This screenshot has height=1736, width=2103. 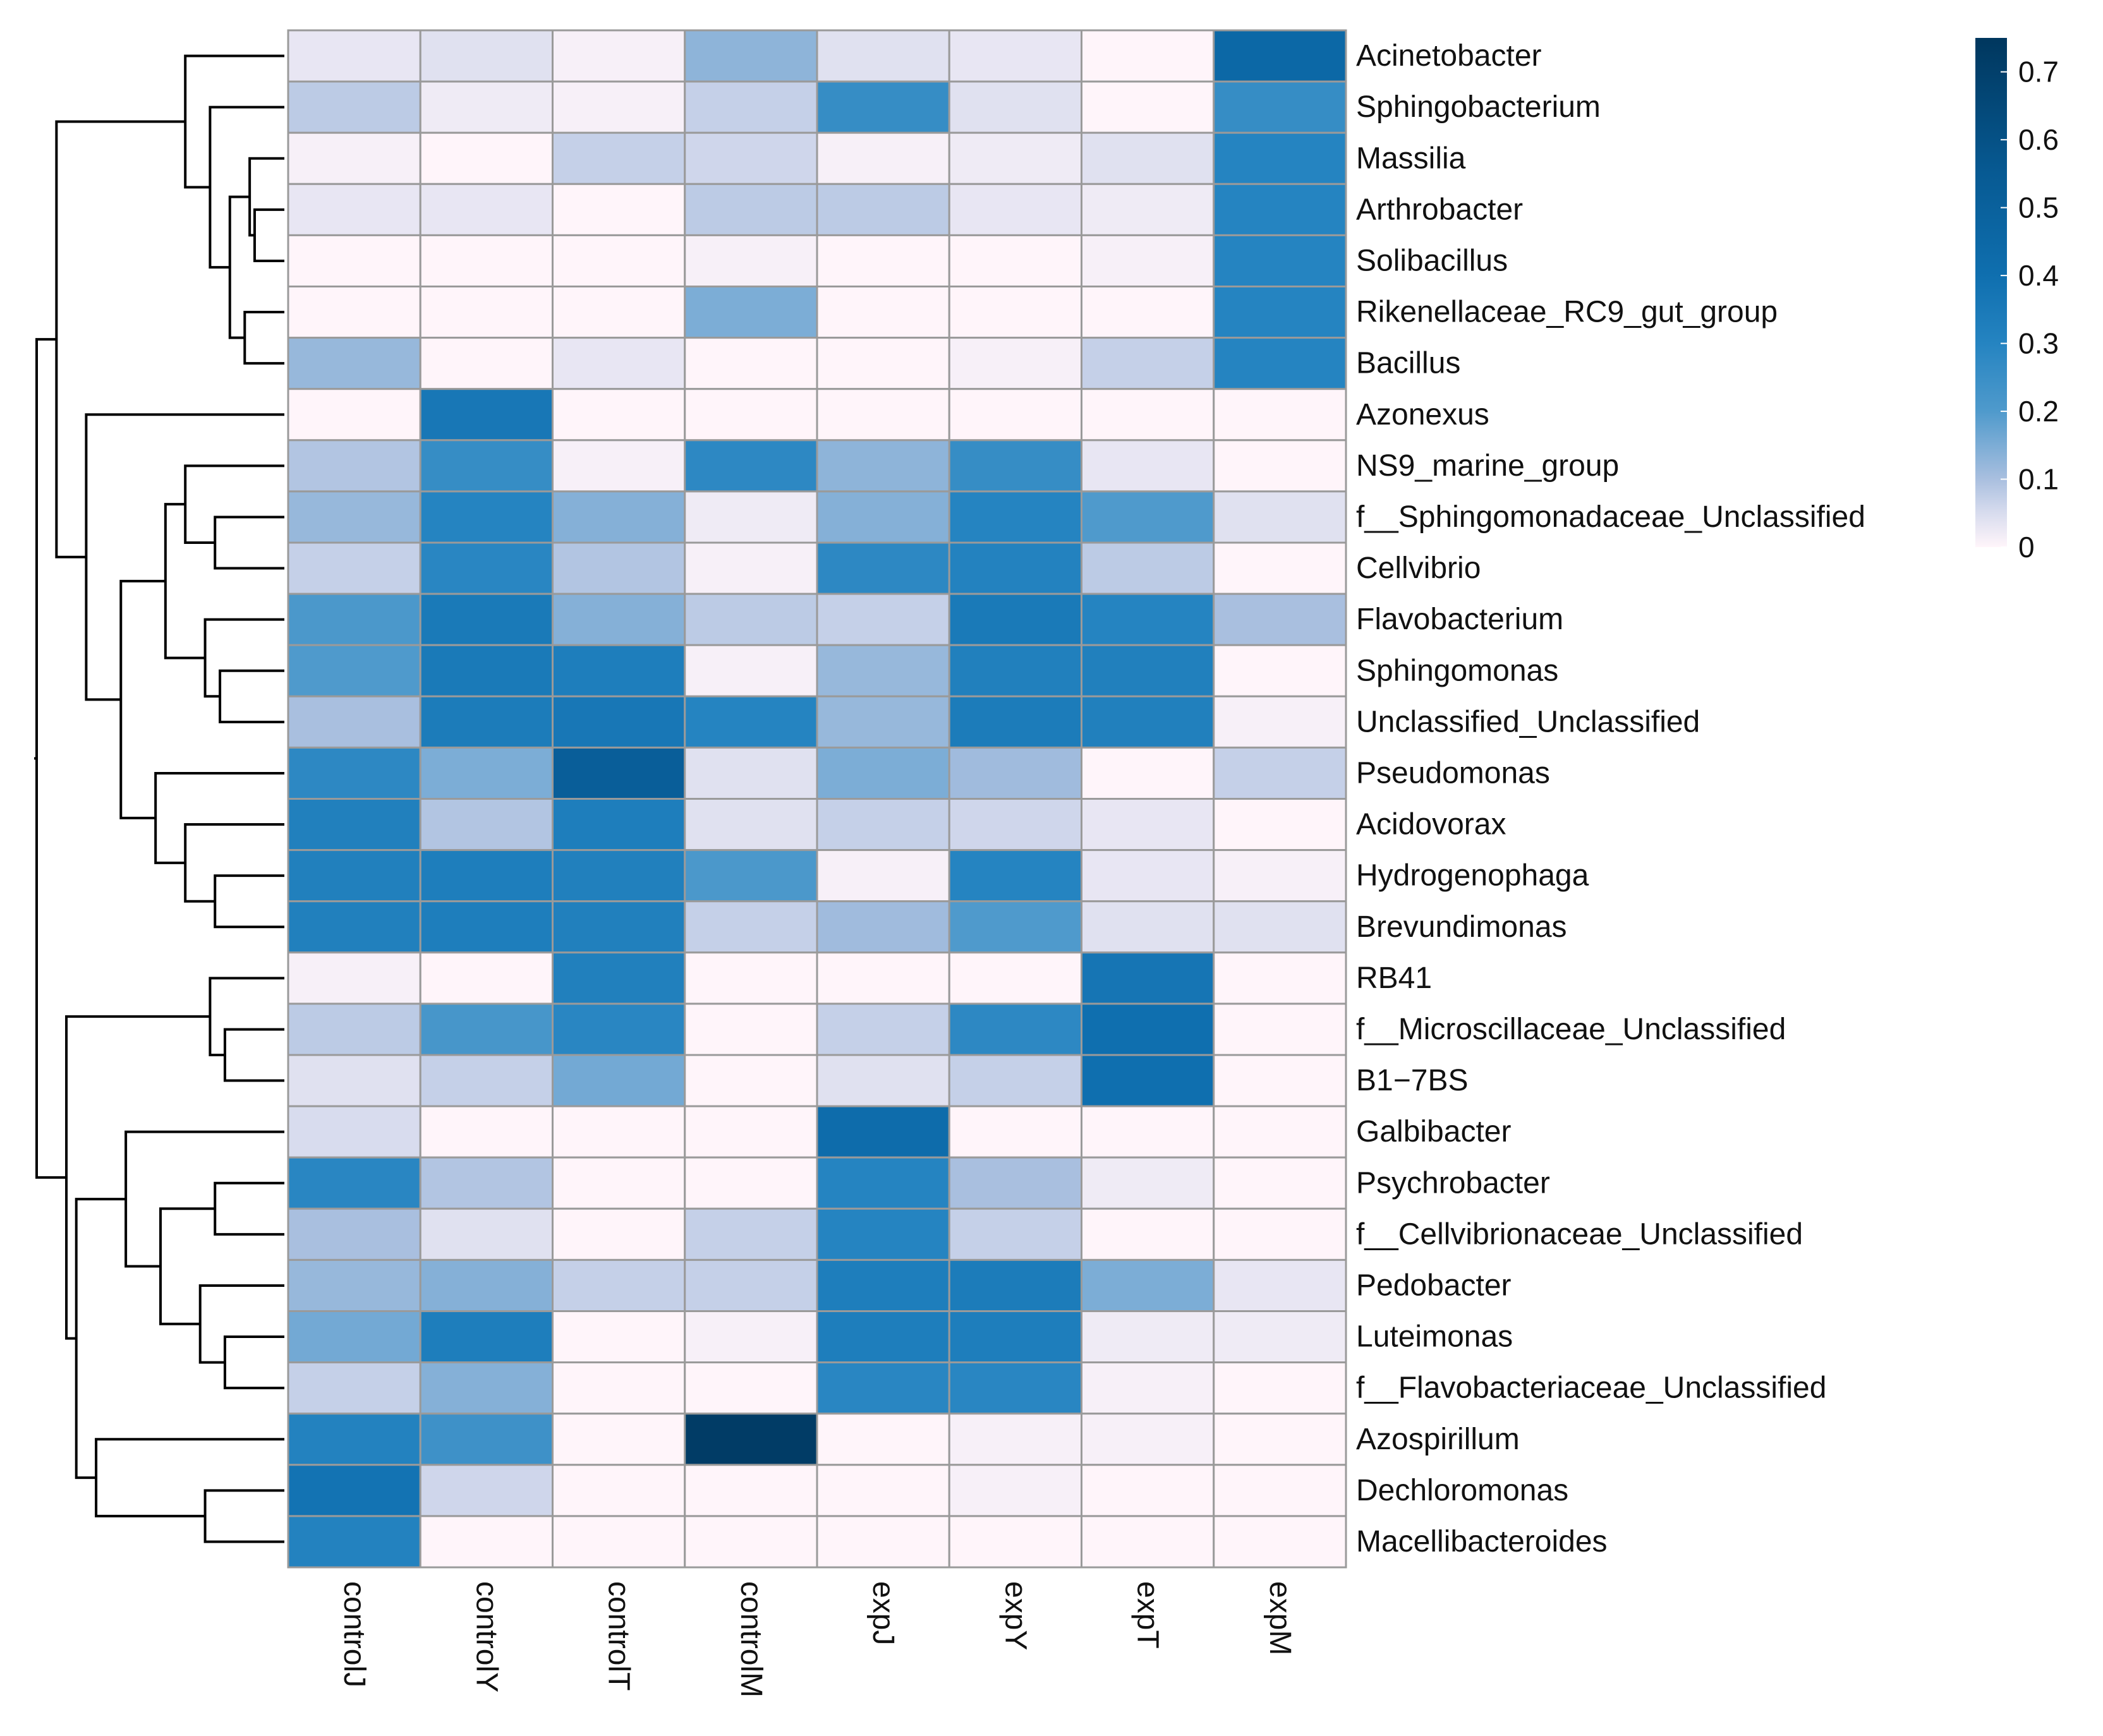 What do you see at coordinates (486, 312) in the screenshot?
I see `cell-rikenellaceae-rc9-gut-group-controly` at bounding box center [486, 312].